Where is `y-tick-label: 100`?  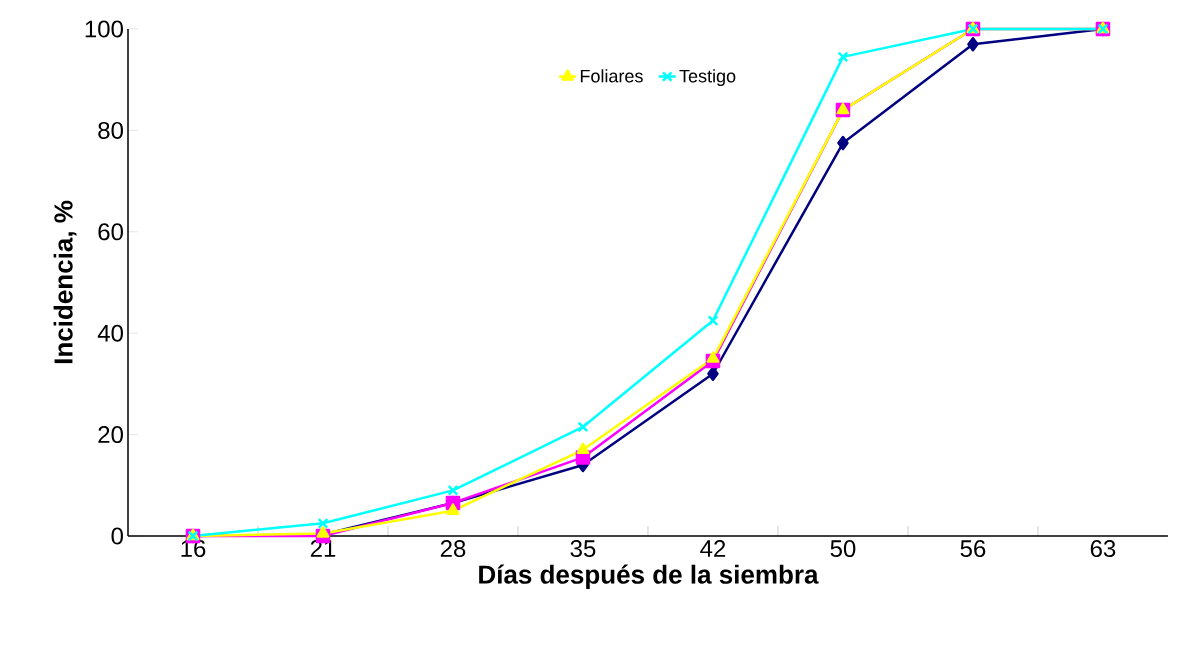
y-tick-label: 100 is located at coordinates (104, 29).